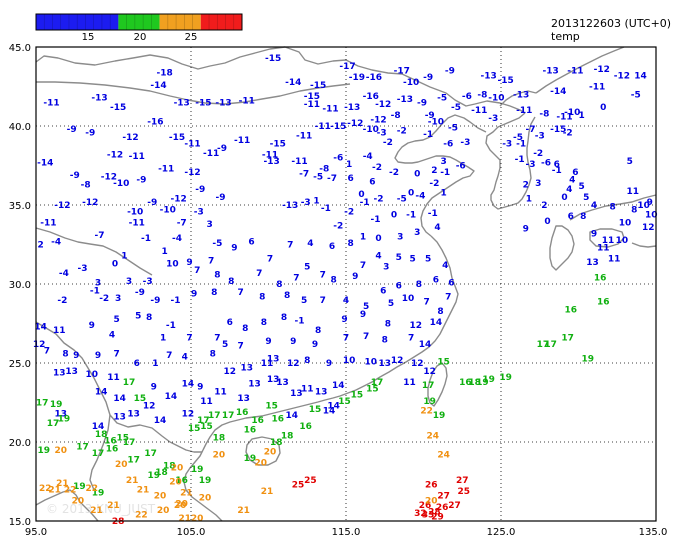 The width and height of the screenshot is (678, 554). What do you see at coordinates (445, 266) in the screenshot?
I see `station-temp-value: 4` at bounding box center [445, 266].